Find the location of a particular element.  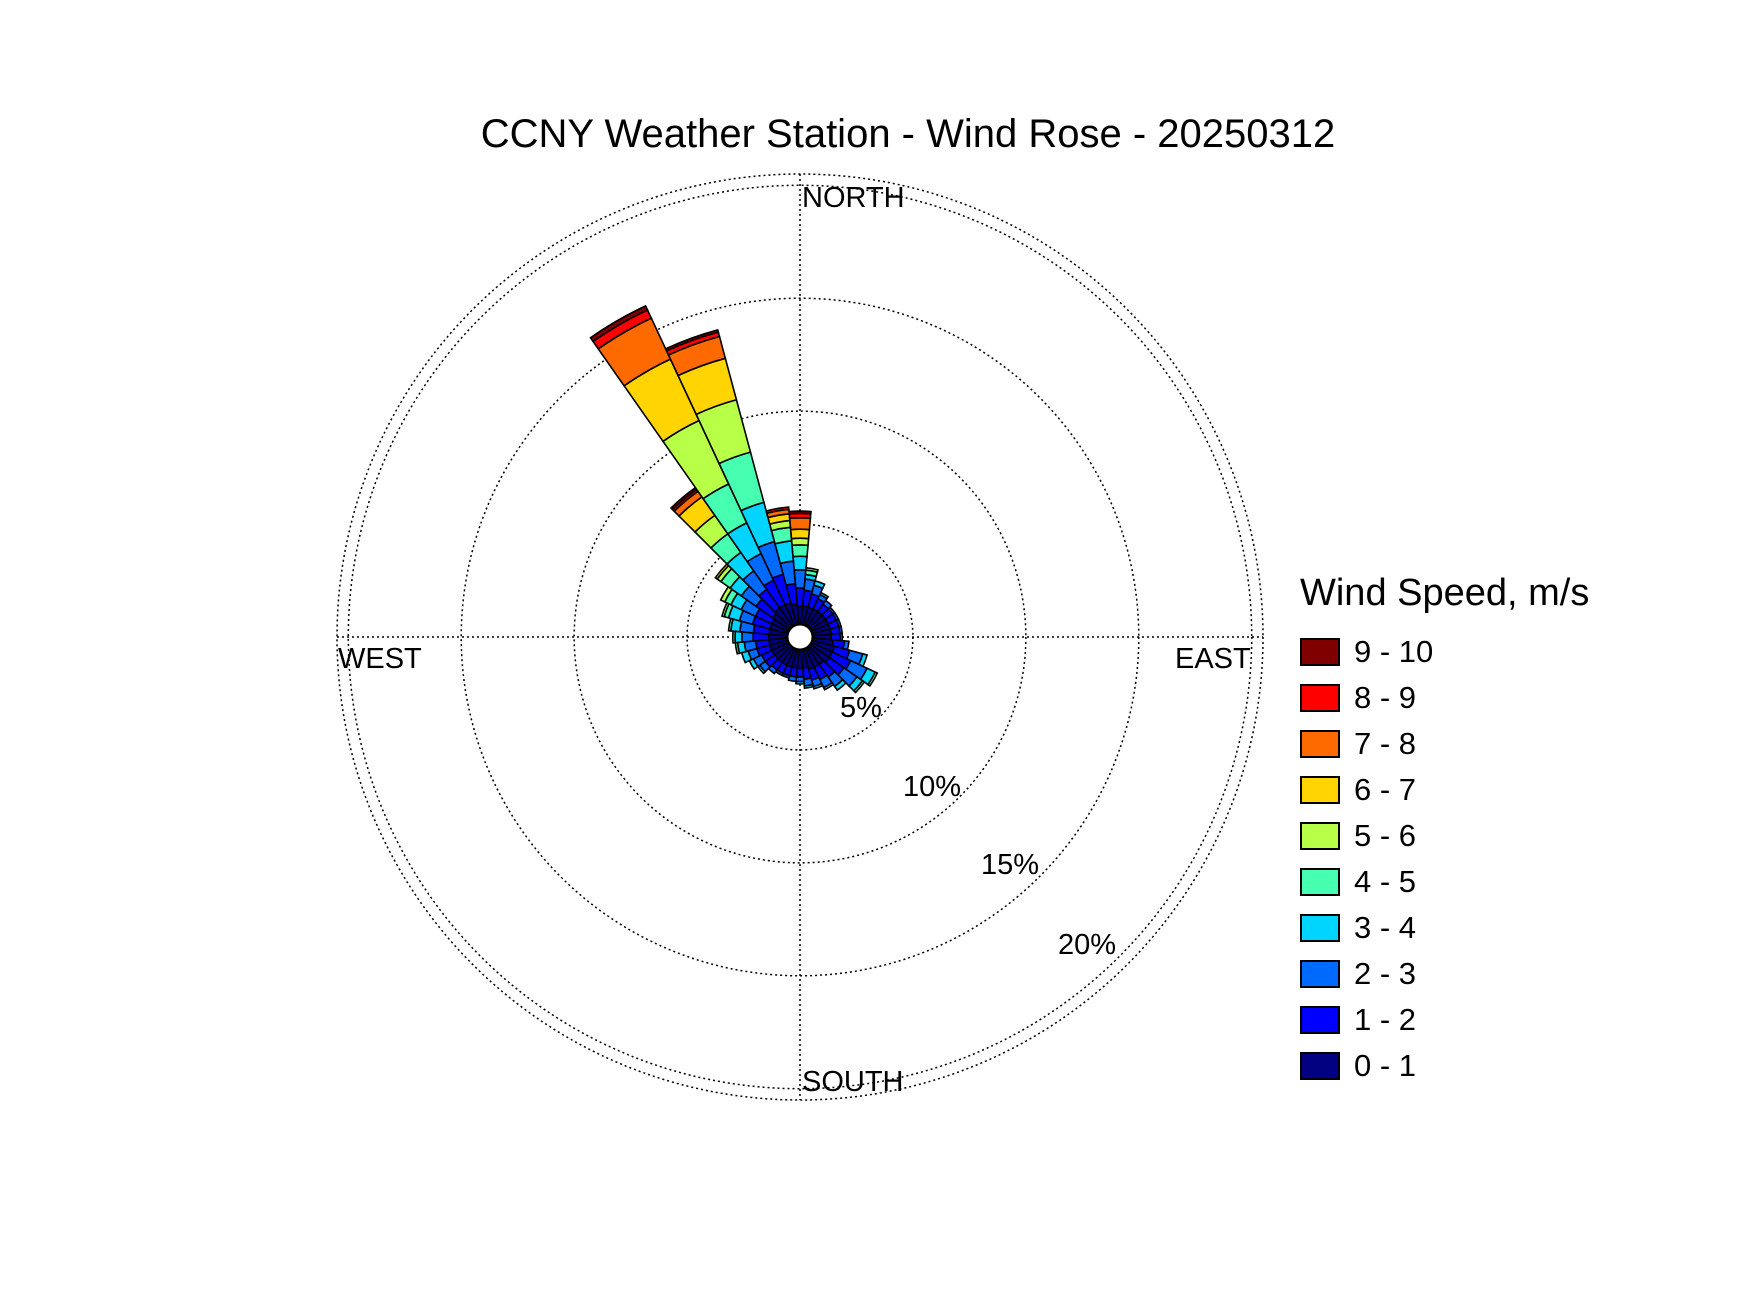

direction-label-south: SOUTH is located at coordinates (853, 1082).